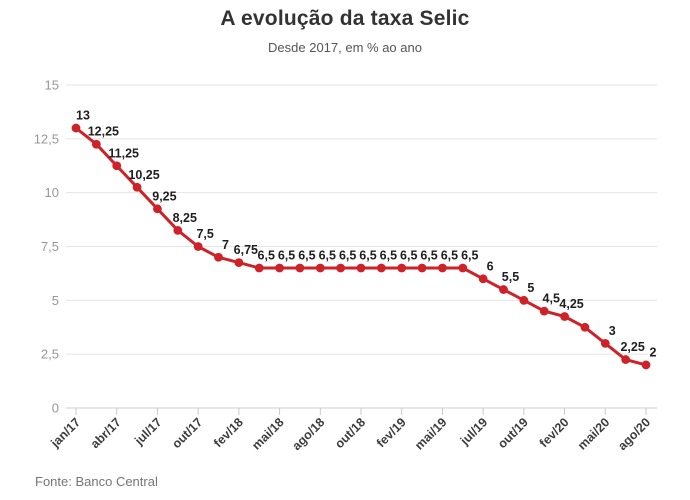 The image size is (690, 500). What do you see at coordinates (225, 245) in the screenshot?
I see `data-point-label: 7` at bounding box center [225, 245].